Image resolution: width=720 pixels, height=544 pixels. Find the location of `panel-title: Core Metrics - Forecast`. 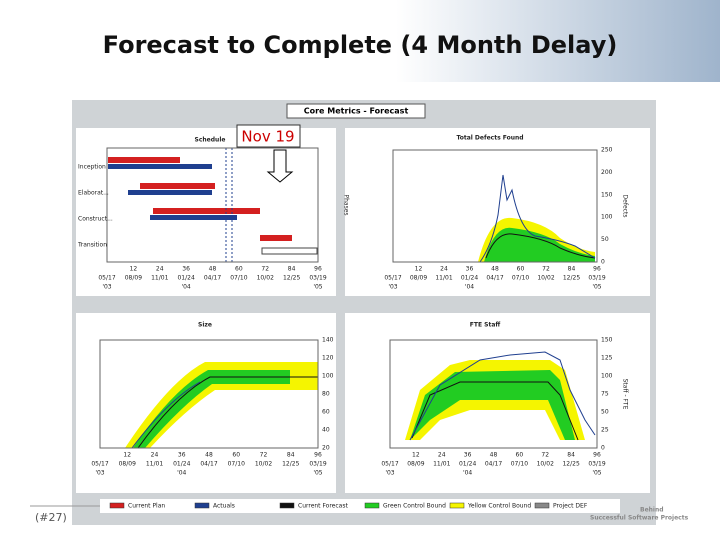

panel-title: Core Metrics - Forecast is located at coordinates (356, 111).